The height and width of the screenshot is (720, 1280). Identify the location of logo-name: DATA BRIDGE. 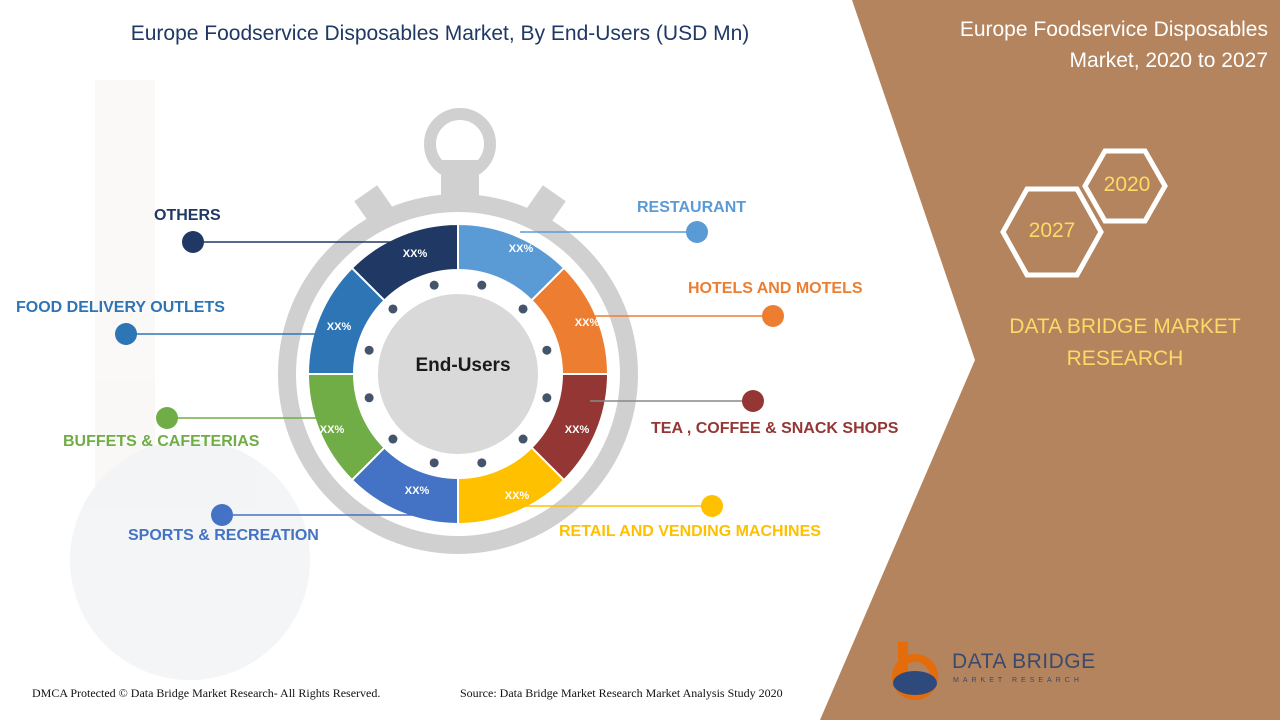
(1024, 661).